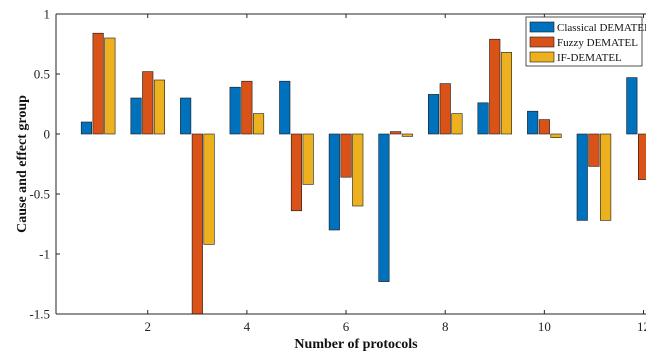 This screenshot has width=646, height=356. Describe the element at coordinates (22, 164) in the screenshot. I see `y-axis-title: Cause and effect group` at that location.